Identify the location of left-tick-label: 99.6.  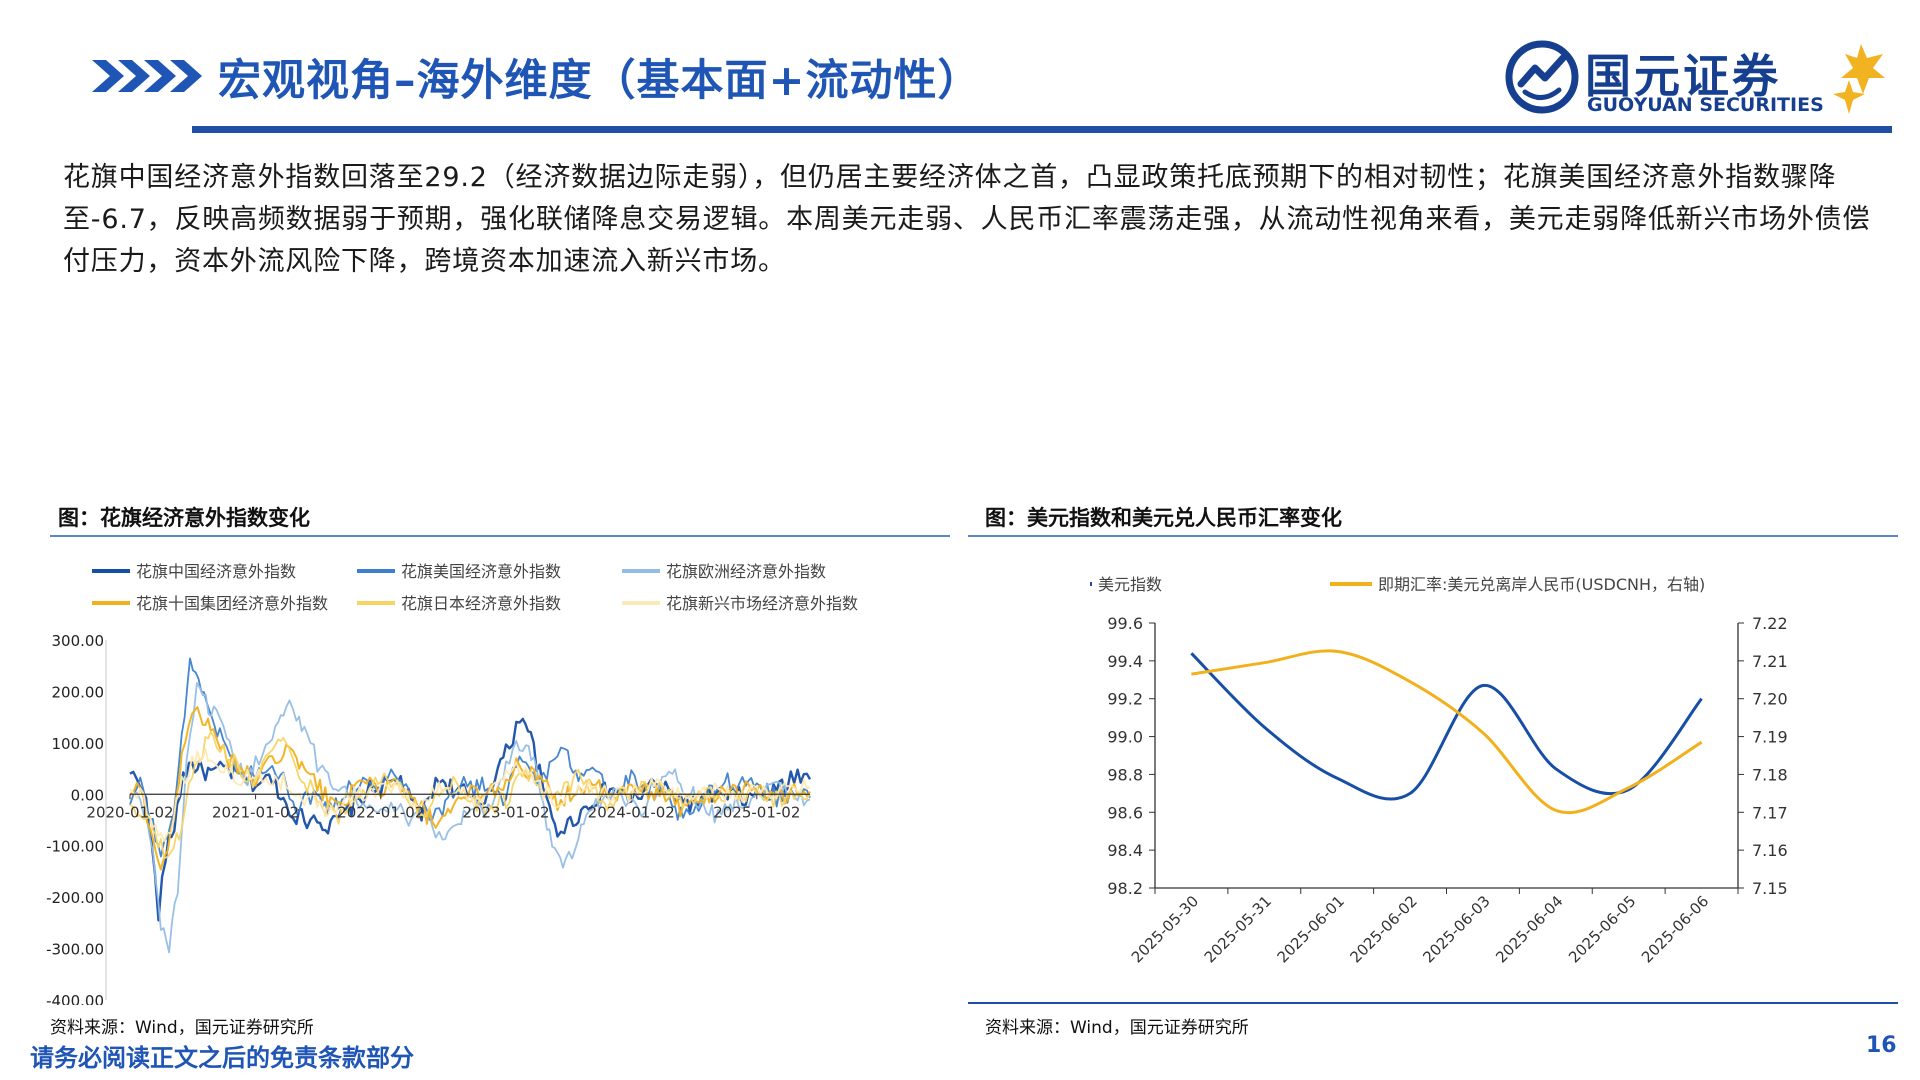
(1125, 623).